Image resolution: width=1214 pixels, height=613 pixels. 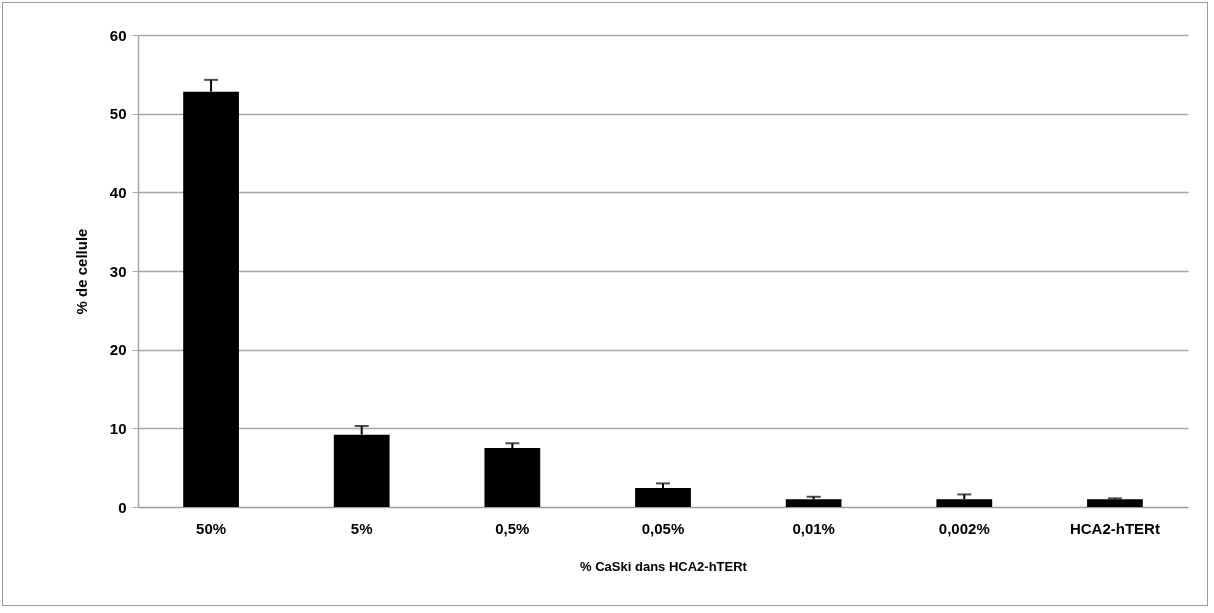 I want to click on y-tick-label: 60, so click(x=118, y=35).